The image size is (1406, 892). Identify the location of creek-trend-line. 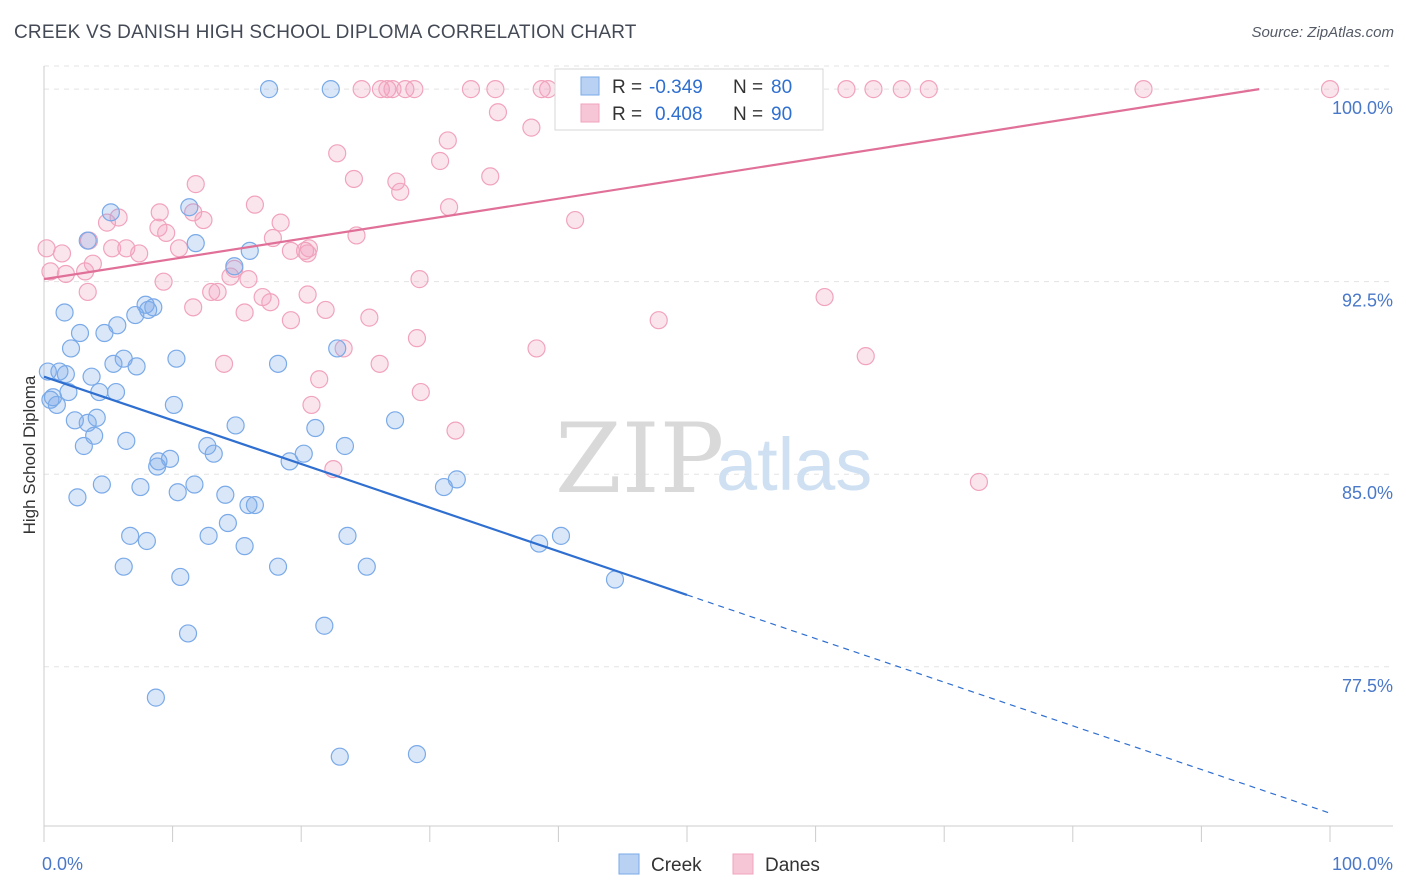
(365, 485).